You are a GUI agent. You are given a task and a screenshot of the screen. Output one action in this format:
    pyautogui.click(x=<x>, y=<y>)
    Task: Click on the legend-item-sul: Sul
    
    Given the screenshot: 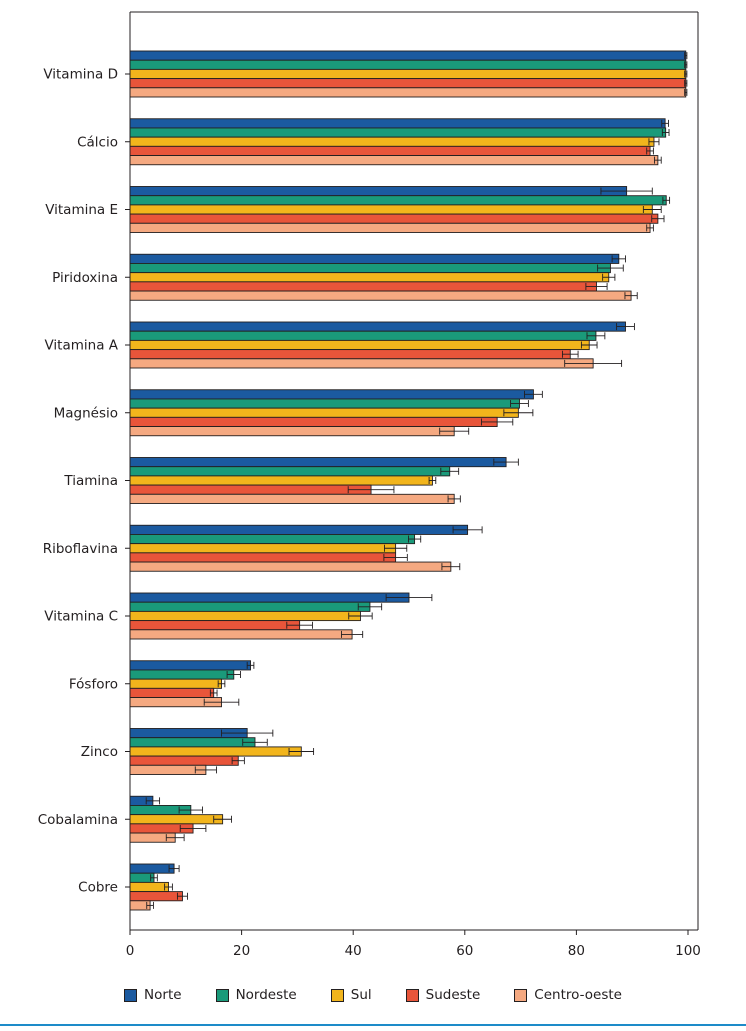 What is the action you would take?
    pyautogui.click(x=351, y=995)
    